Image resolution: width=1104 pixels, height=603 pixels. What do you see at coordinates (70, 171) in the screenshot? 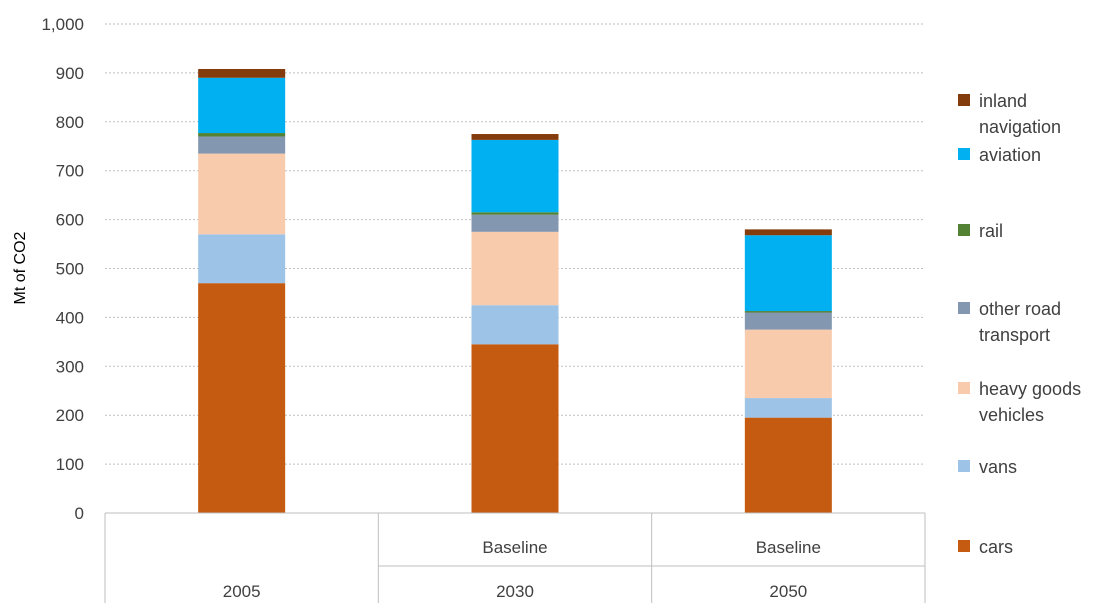
I see `y-tick-label: 700` at bounding box center [70, 171].